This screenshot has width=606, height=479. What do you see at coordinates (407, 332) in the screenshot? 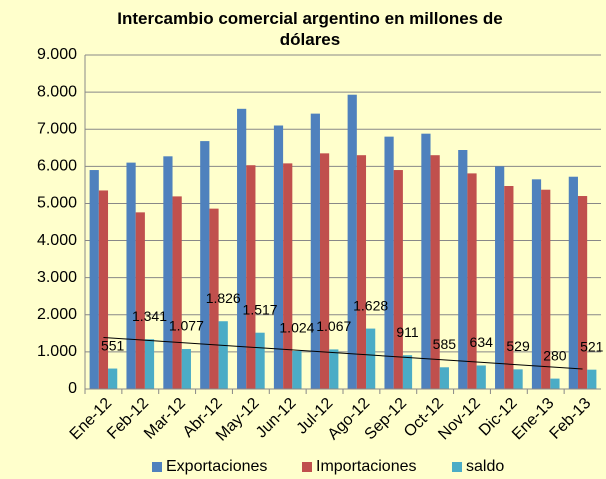
I see `data-label: 911` at bounding box center [407, 332].